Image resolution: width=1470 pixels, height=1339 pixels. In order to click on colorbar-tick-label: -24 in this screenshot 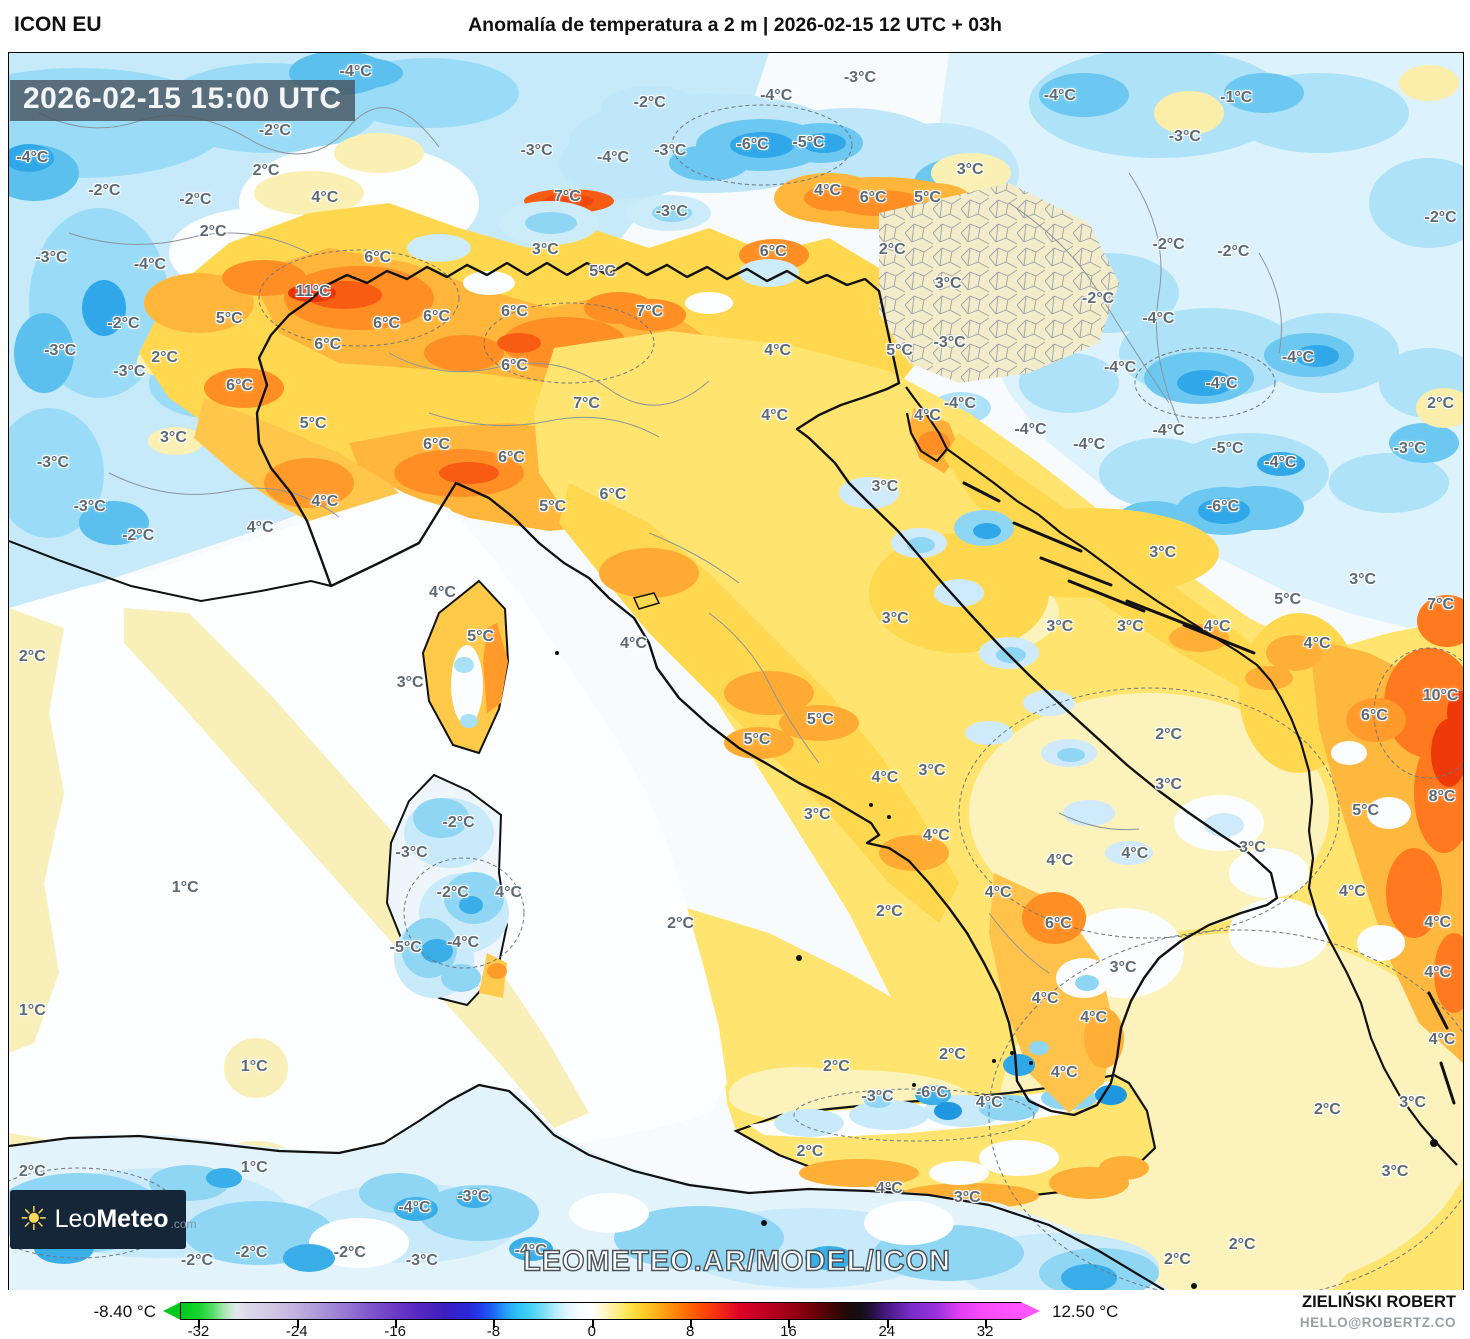, I will do `click(296, 1331)`.